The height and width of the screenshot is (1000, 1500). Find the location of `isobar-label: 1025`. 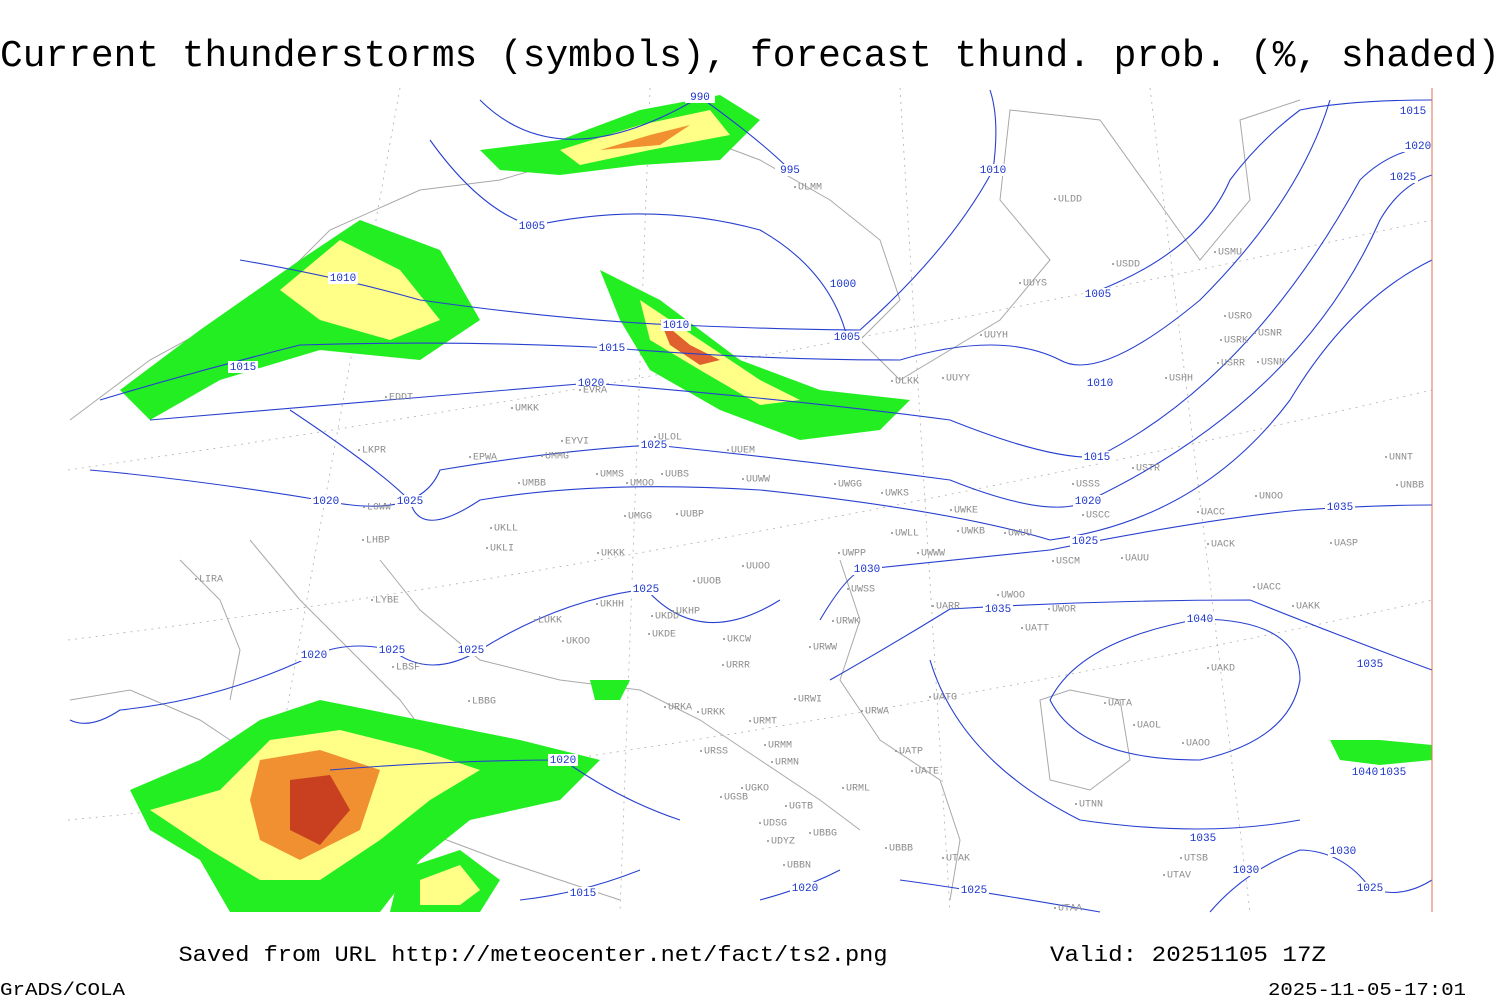

isobar-label: 1025 is located at coordinates (471, 651).